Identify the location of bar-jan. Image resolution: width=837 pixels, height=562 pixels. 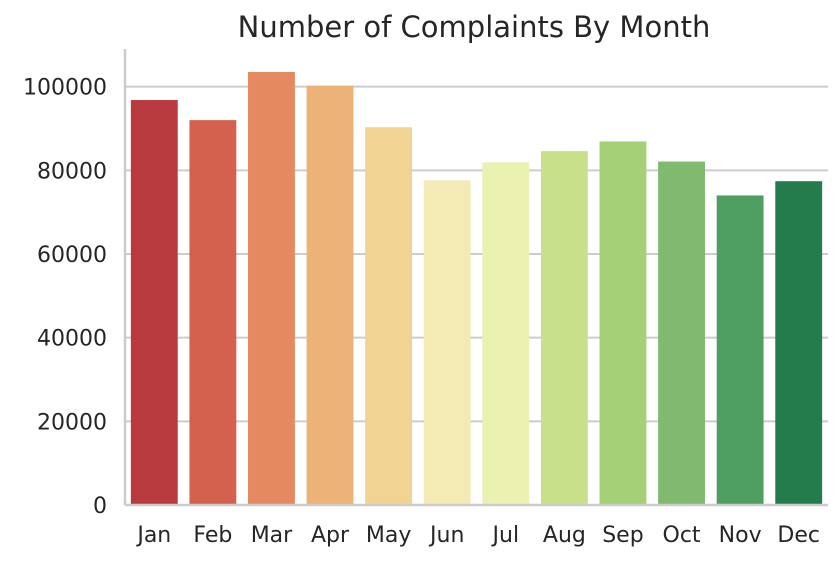
(154, 303).